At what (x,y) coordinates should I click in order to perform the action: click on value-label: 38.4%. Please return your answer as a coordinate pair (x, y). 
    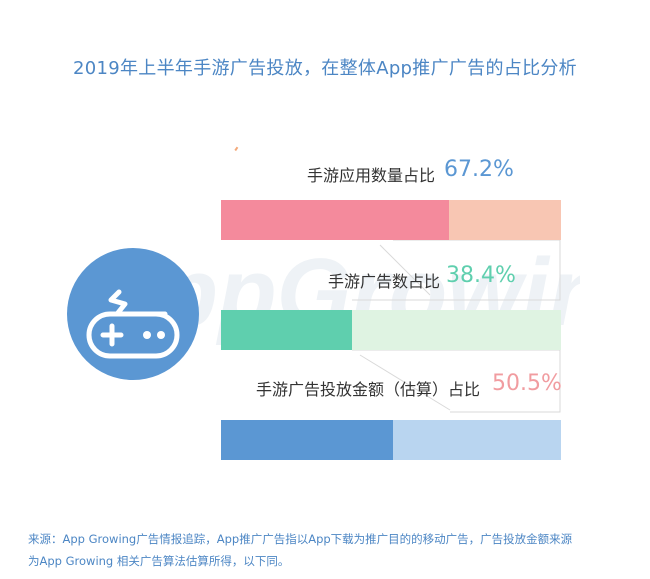
    Looking at the image, I should click on (481, 275).